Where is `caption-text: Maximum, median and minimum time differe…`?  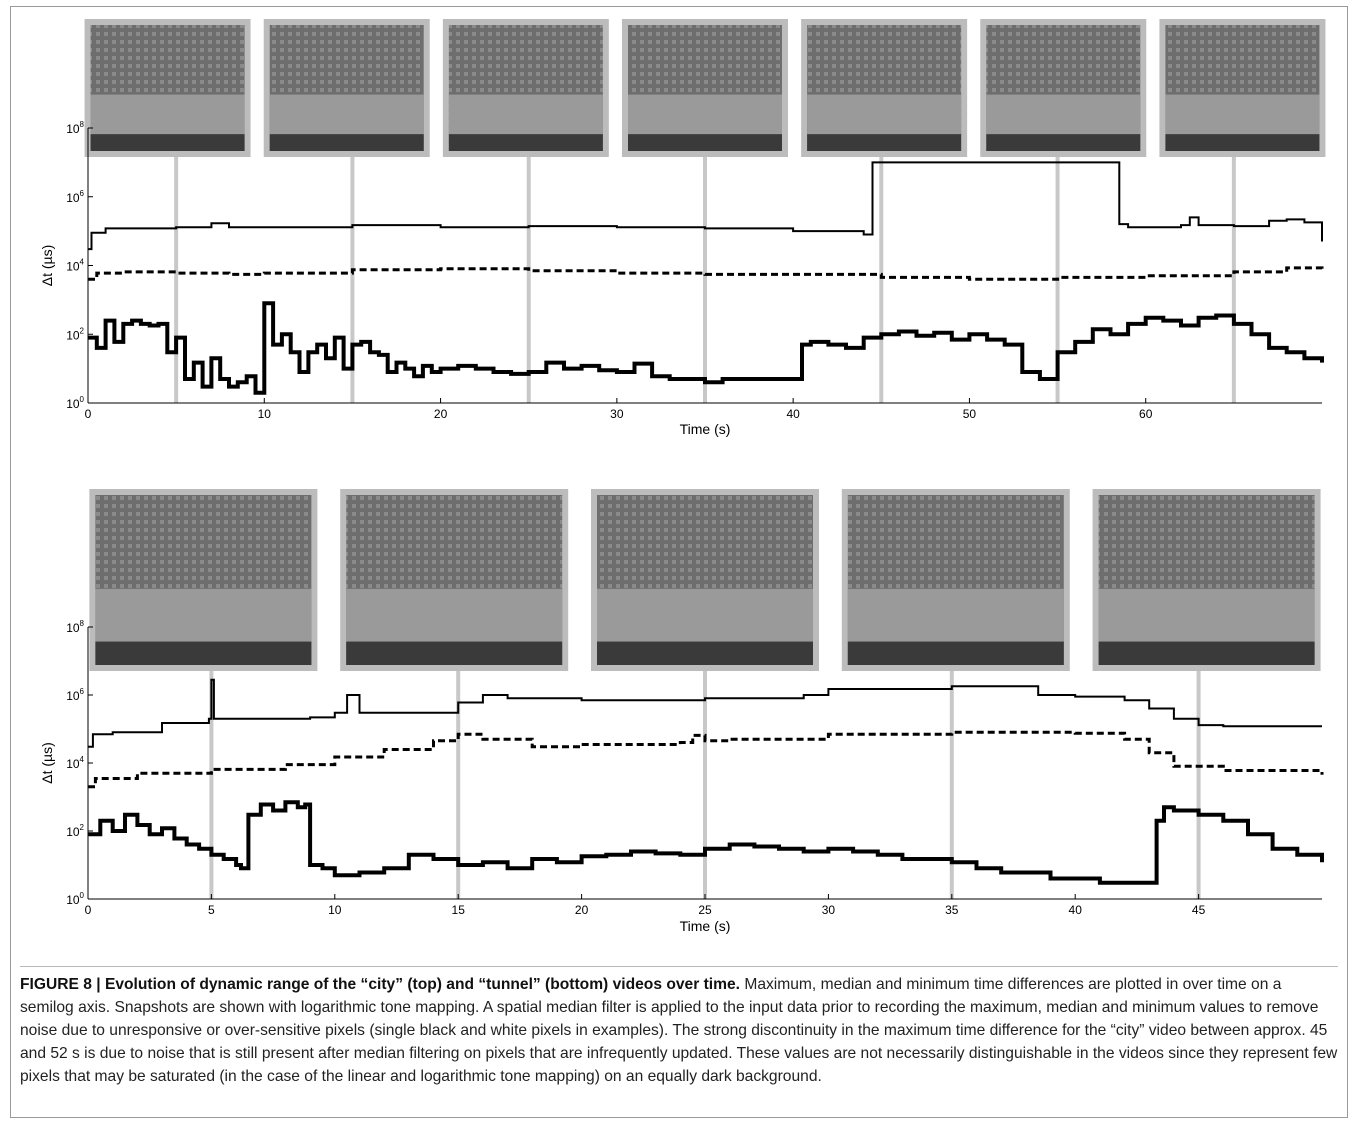
caption-text: Maximum, median and minimum time differe… is located at coordinates (679, 1030).